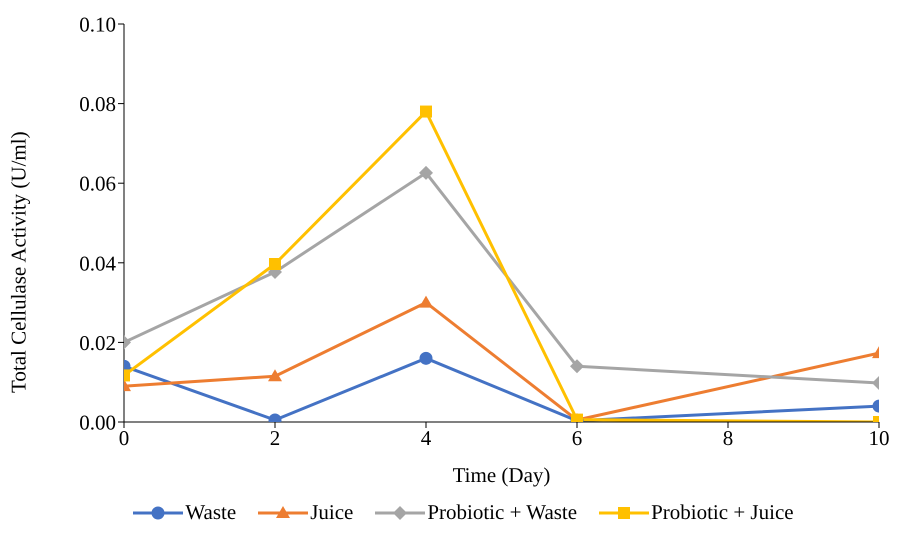 The image size is (905, 545). Describe the element at coordinates (97, 342) in the screenshot. I see `y-tick-label: 0.02` at that location.